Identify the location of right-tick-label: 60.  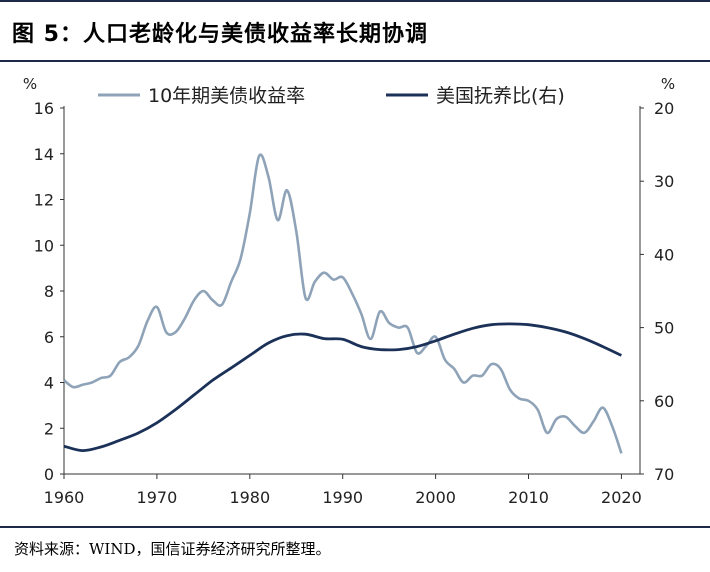
(664, 401).